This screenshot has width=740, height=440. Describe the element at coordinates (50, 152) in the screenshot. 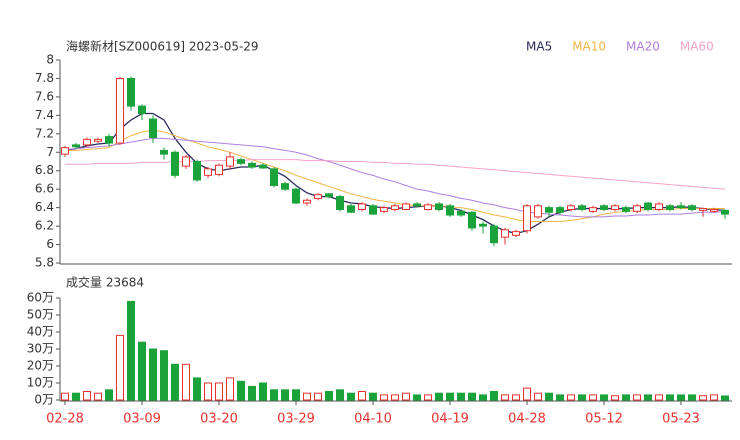

I see `y-tick-label: 7` at that location.